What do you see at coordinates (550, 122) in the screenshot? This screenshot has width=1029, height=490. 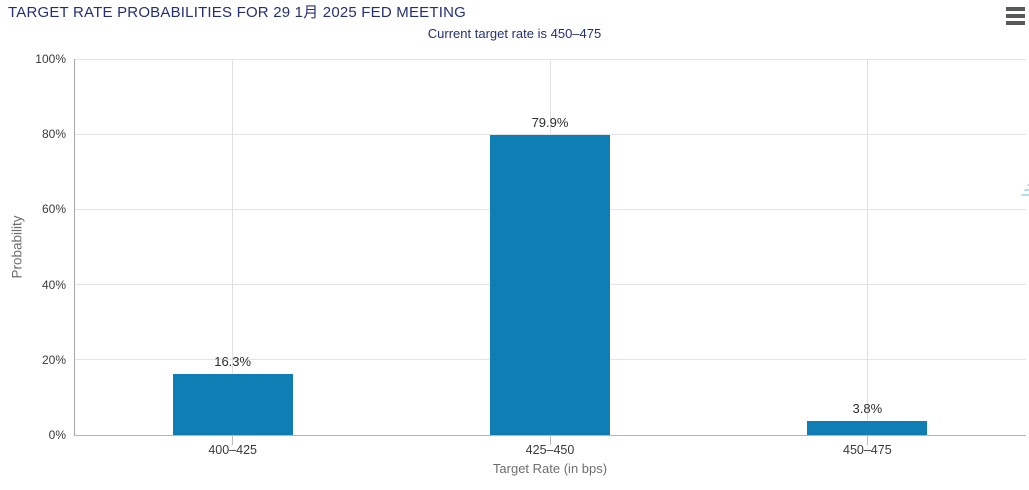 I see `bar-value-label: 79.9%` at bounding box center [550, 122].